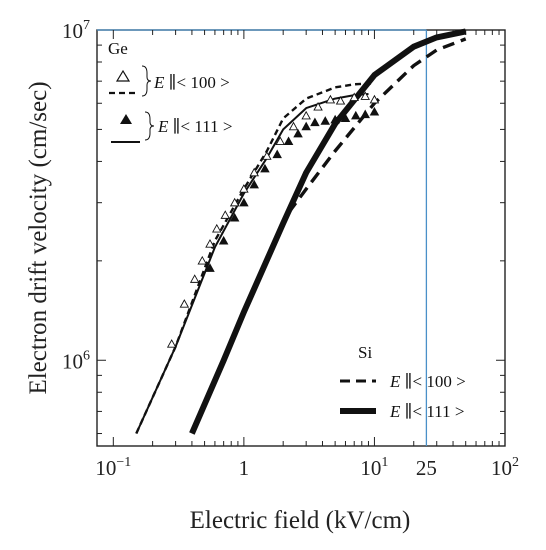 The height and width of the screenshot is (550, 546). I want to click on x-tick-3-exp: 2, so click(515, 462).